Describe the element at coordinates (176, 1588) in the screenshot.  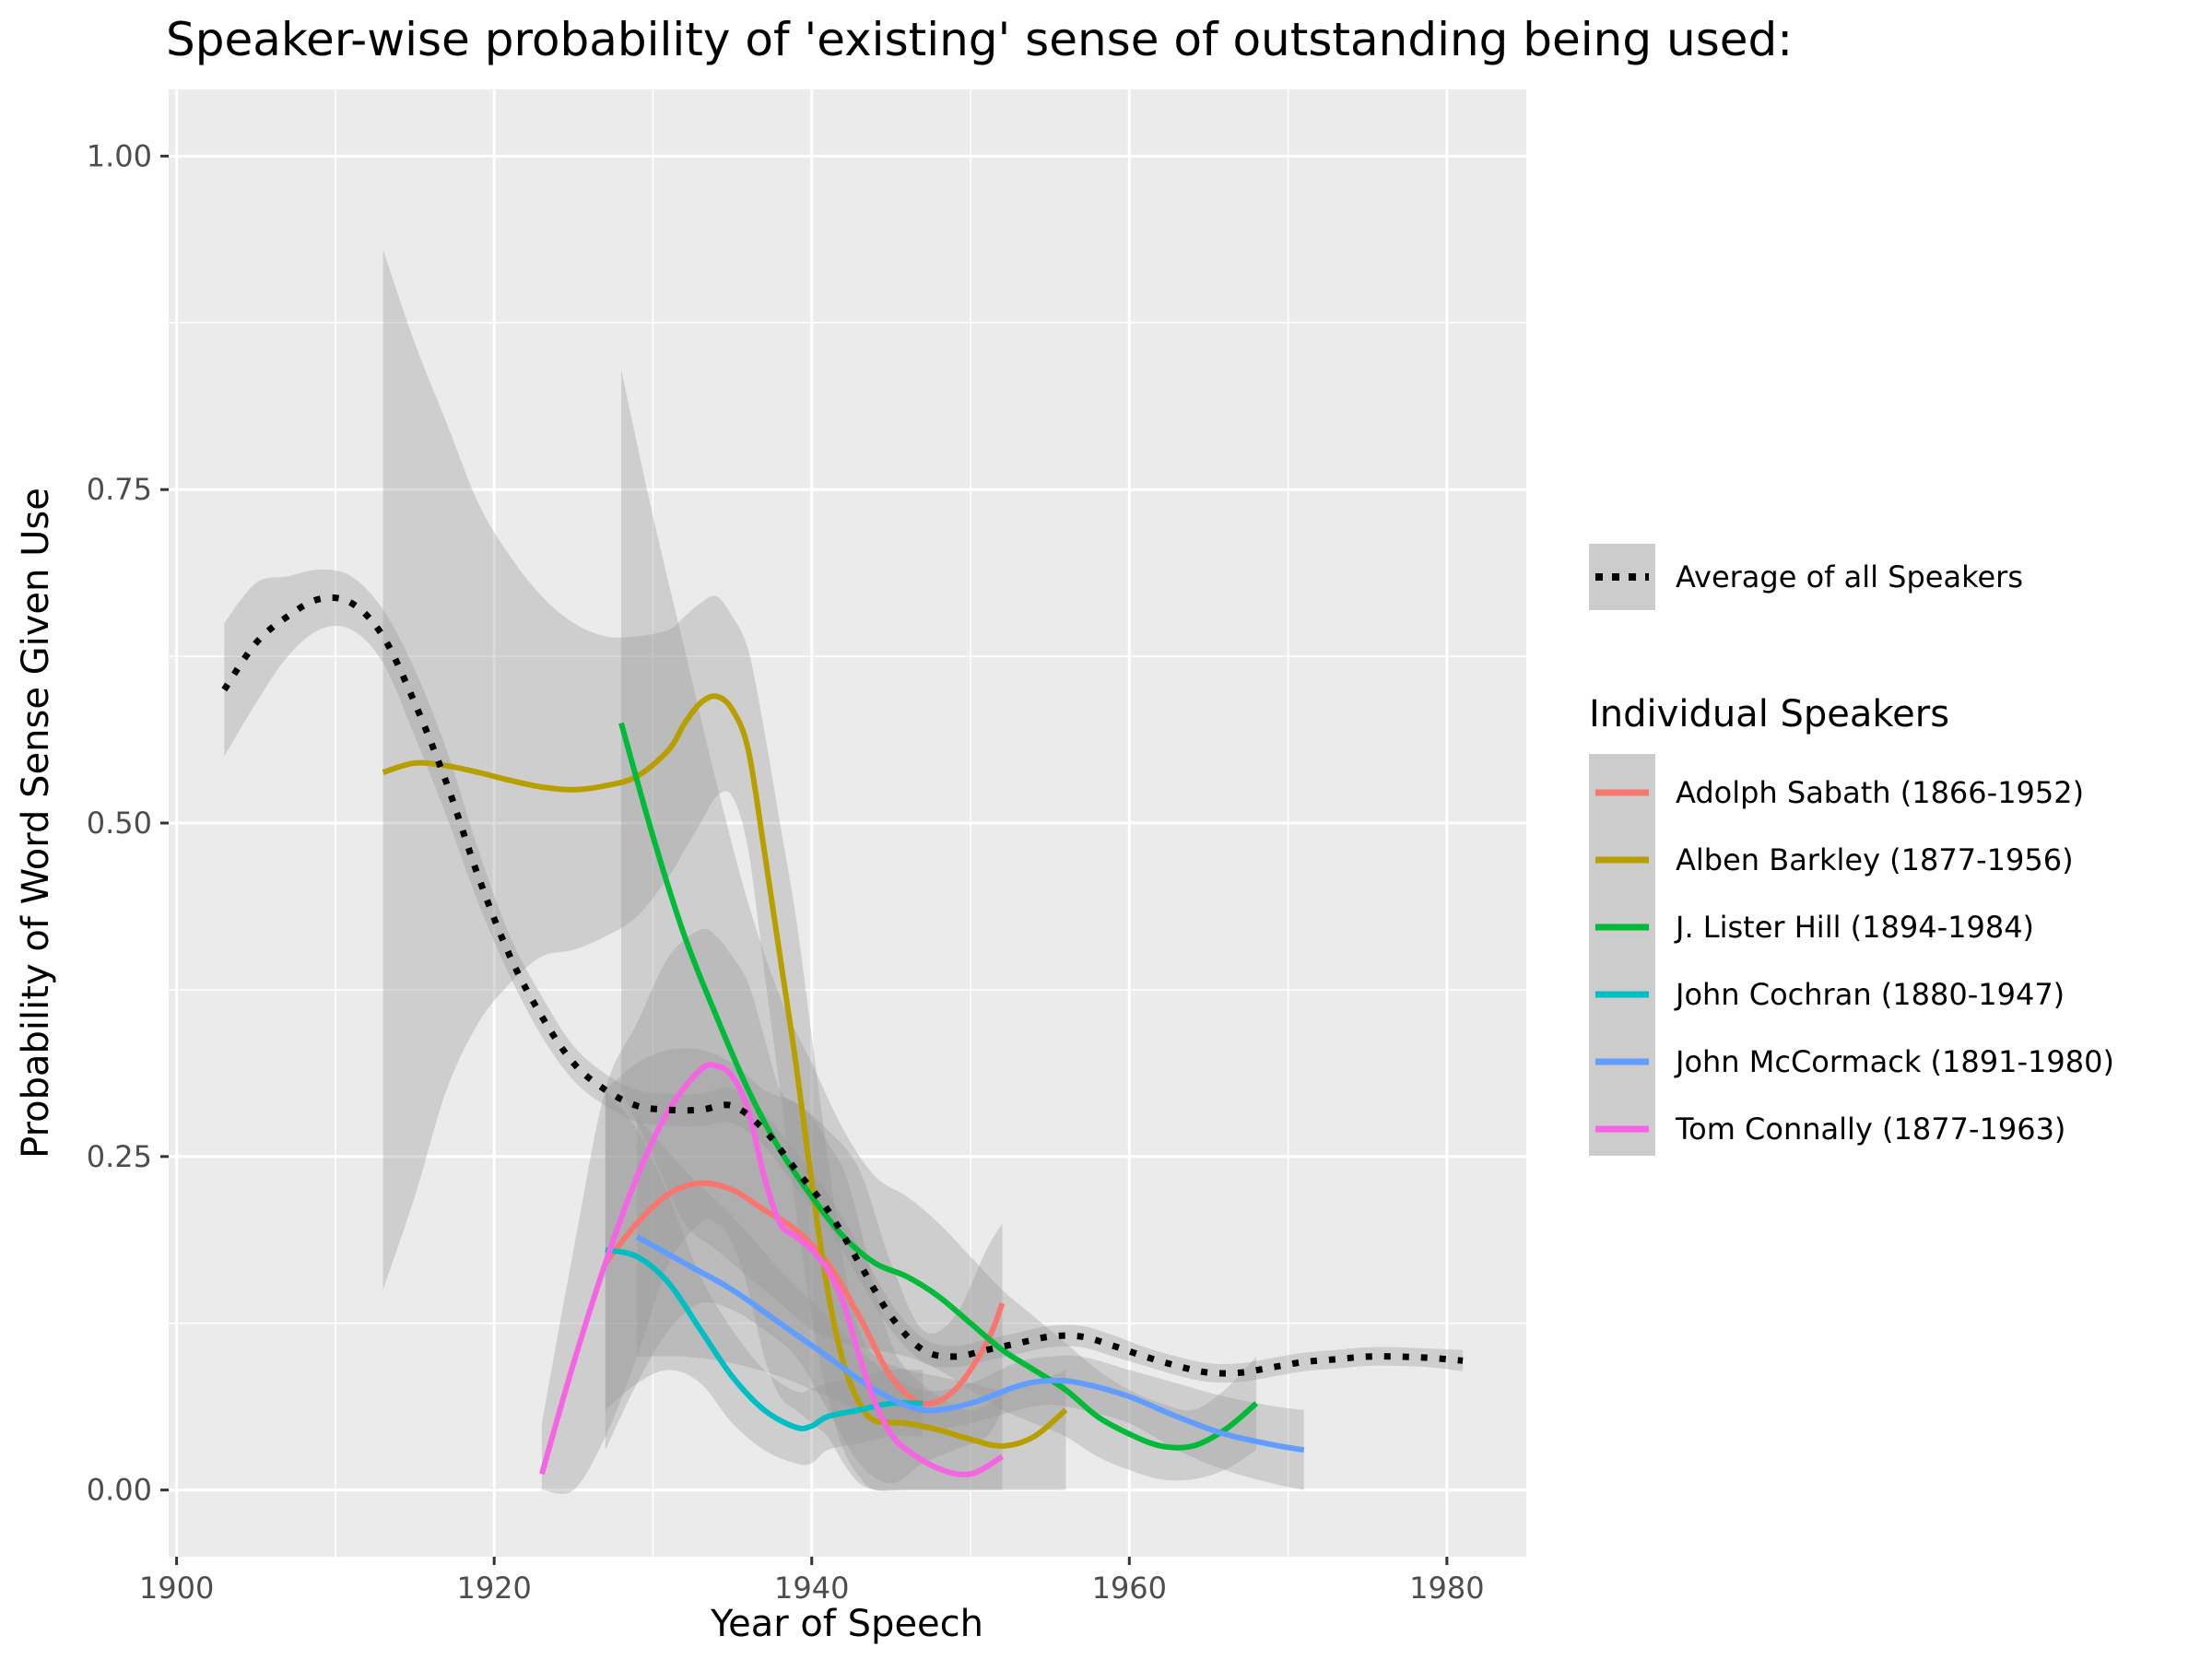
I see `x-tick-label: 1900` at that location.